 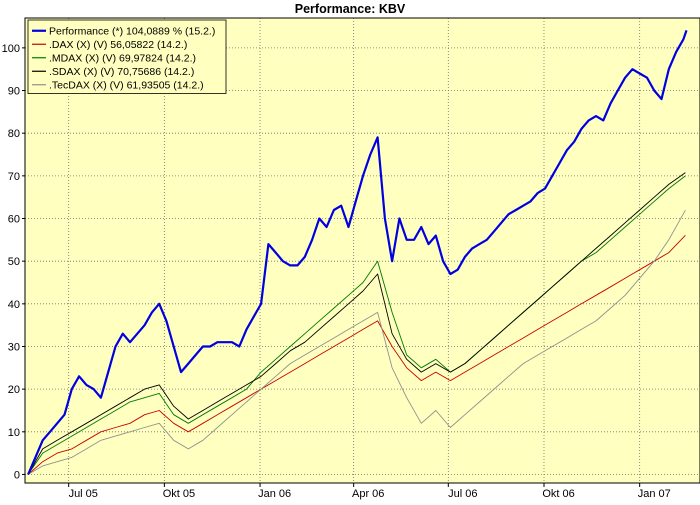 I want to click on x-tick-label: Jul 05, so click(x=83, y=494).